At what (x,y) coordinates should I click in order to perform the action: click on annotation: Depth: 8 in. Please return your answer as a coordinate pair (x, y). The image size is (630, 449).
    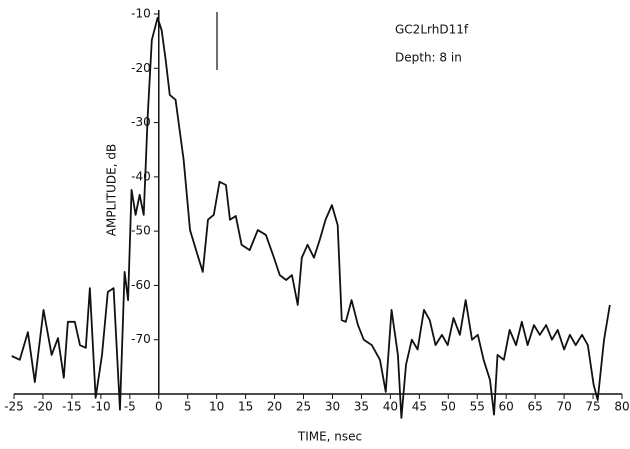
    Looking at the image, I should click on (428, 58).